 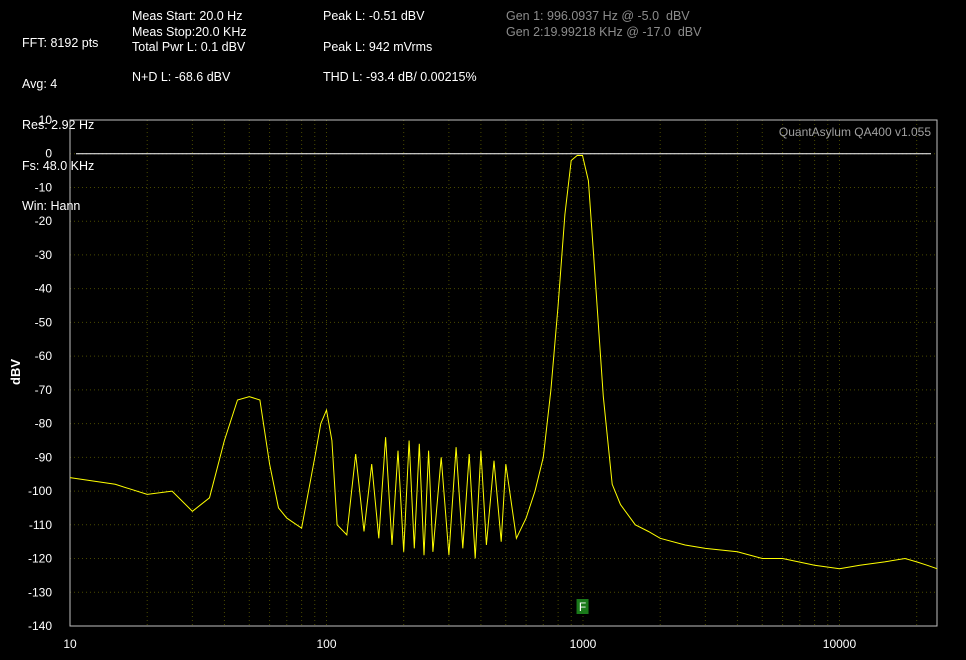 What do you see at coordinates (44, 255) in the screenshot?
I see `y-tick-label: -30` at bounding box center [44, 255].